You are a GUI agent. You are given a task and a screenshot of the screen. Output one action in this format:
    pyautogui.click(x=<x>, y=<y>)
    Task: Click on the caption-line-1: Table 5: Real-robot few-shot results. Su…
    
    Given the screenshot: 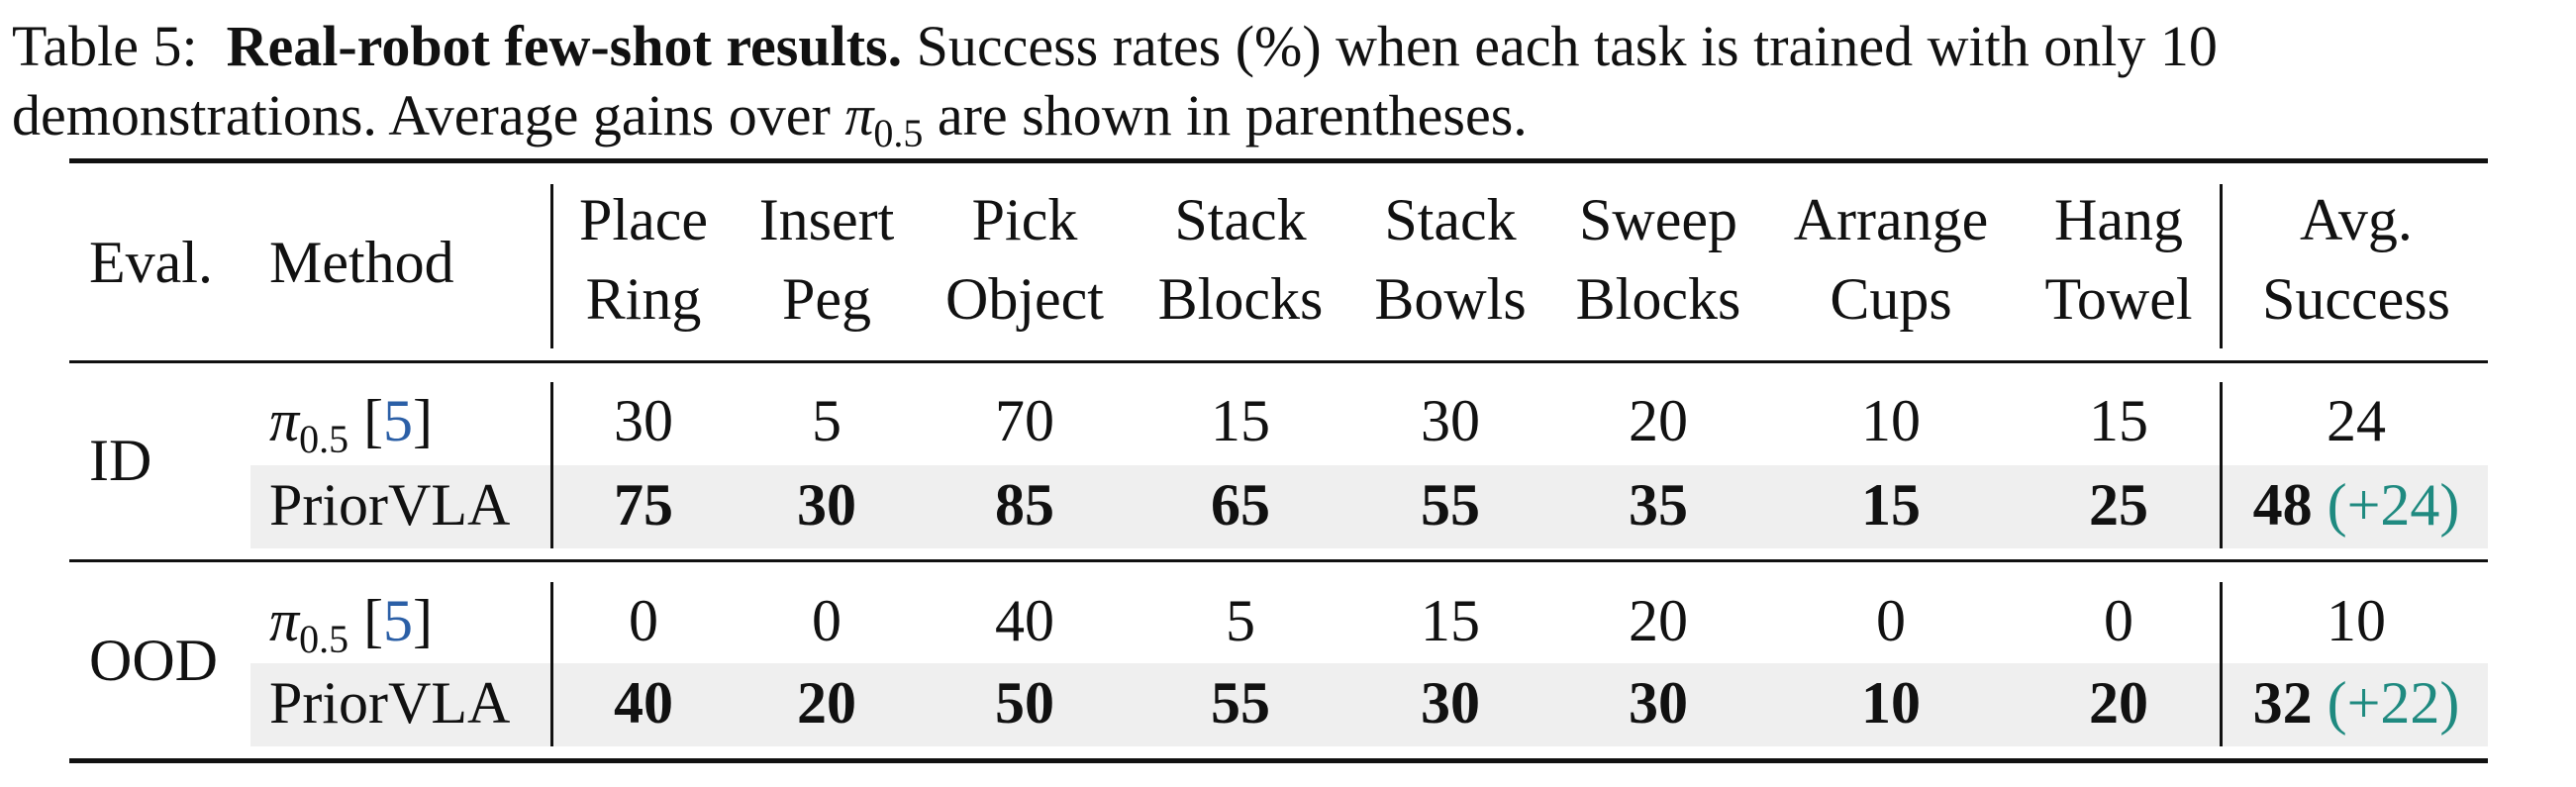 What is the action you would take?
    pyautogui.click(x=1289, y=46)
    